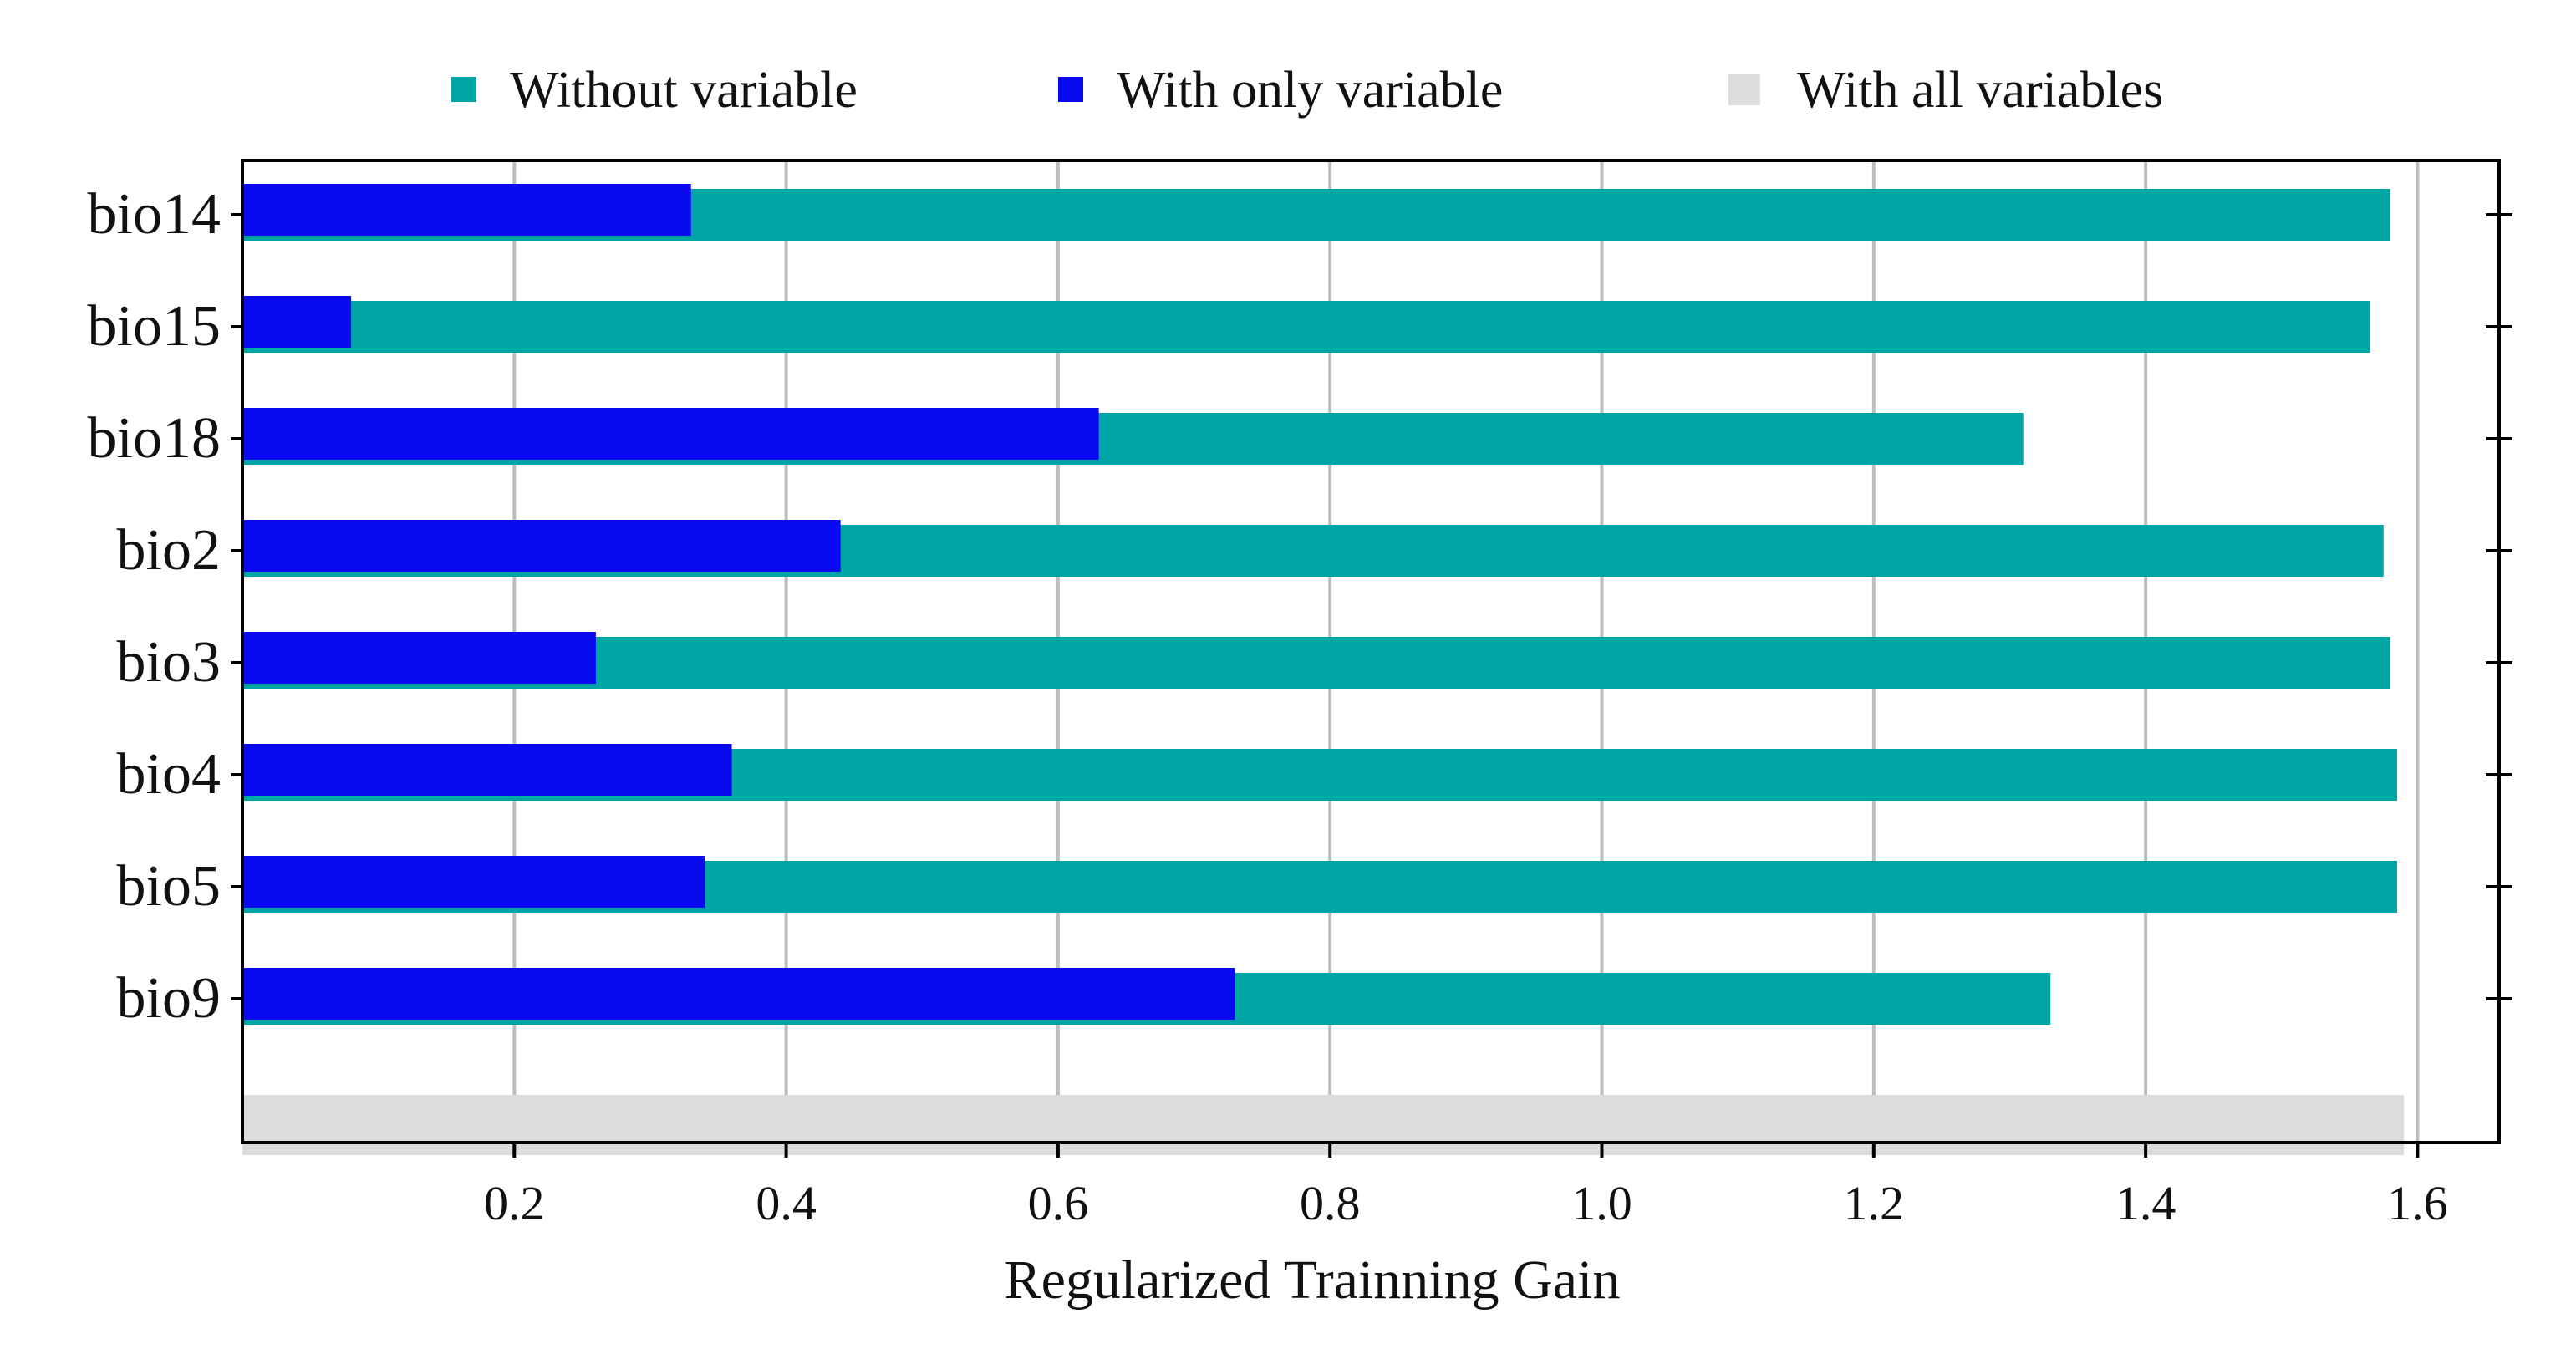 Image resolution: width=2576 pixels, height=1349 pixels. Describe the element at coordinates (1874, 1203) in the screenshot. I see `x-tick-label-1-2: 1.2` at that location.